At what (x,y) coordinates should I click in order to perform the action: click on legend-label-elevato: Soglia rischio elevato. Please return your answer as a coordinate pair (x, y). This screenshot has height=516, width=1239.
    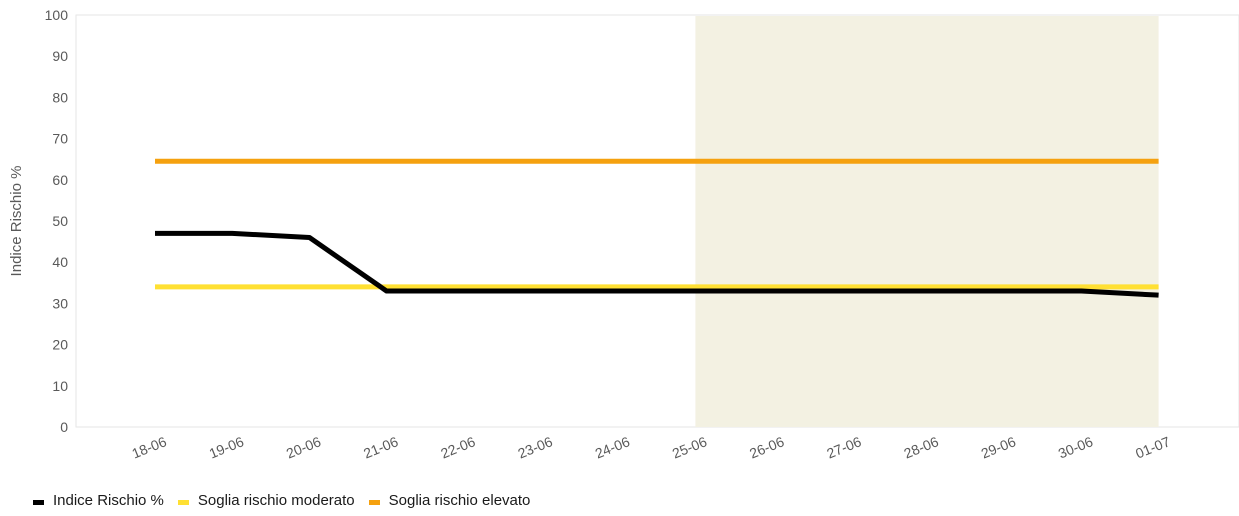
    Looking at the image, I should click on (459, 500).